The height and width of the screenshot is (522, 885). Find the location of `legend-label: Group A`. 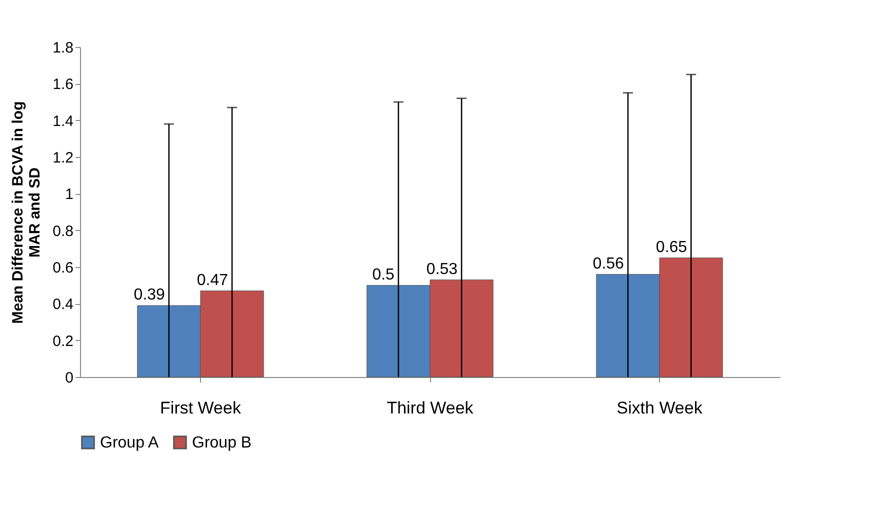

legend-label: Group A is located at coordinates (130, 443).